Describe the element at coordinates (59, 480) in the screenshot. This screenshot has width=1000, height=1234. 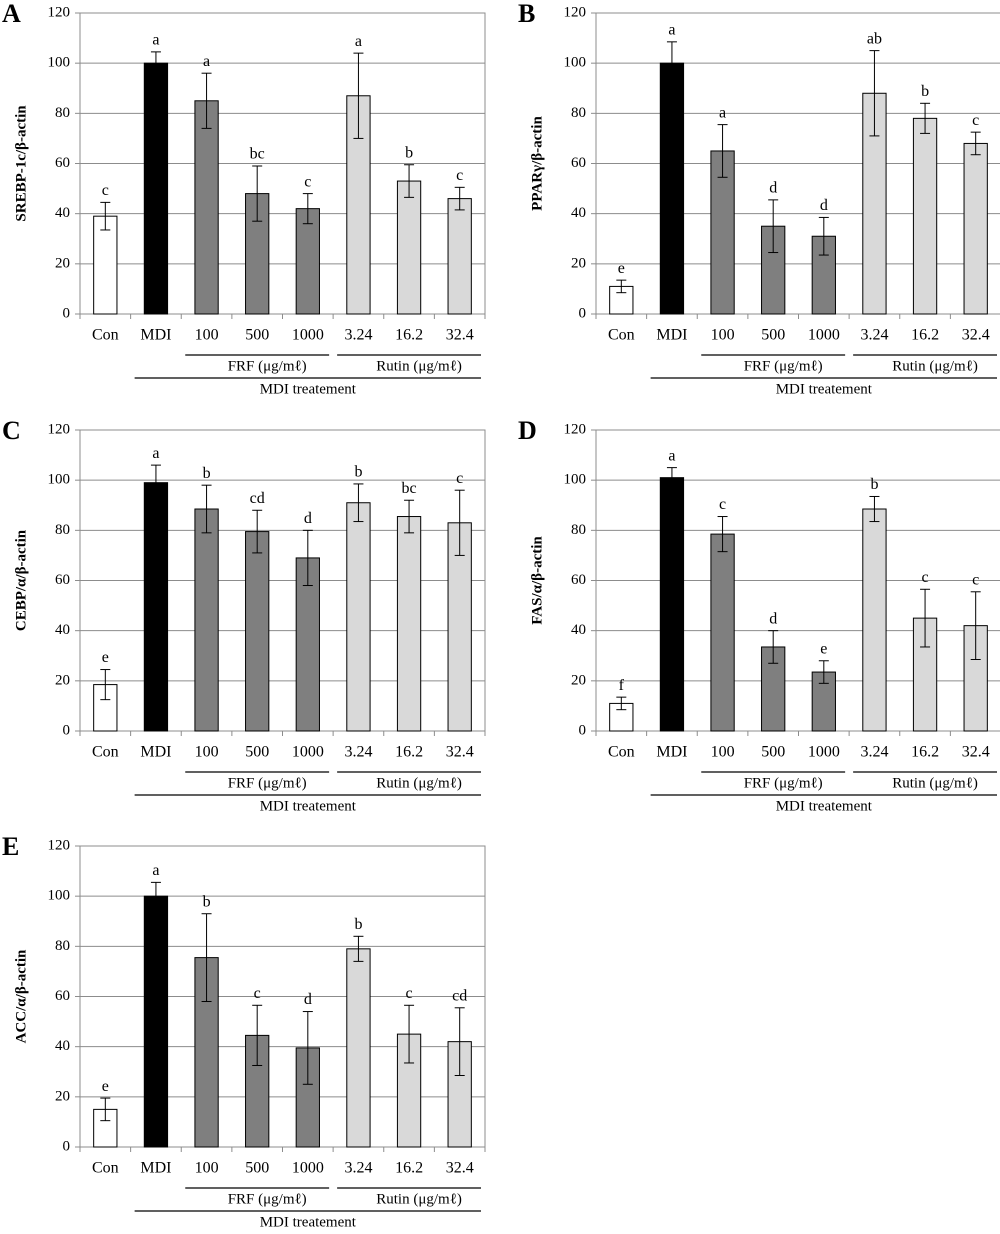
I see `y-tick-label: 100` at that location.